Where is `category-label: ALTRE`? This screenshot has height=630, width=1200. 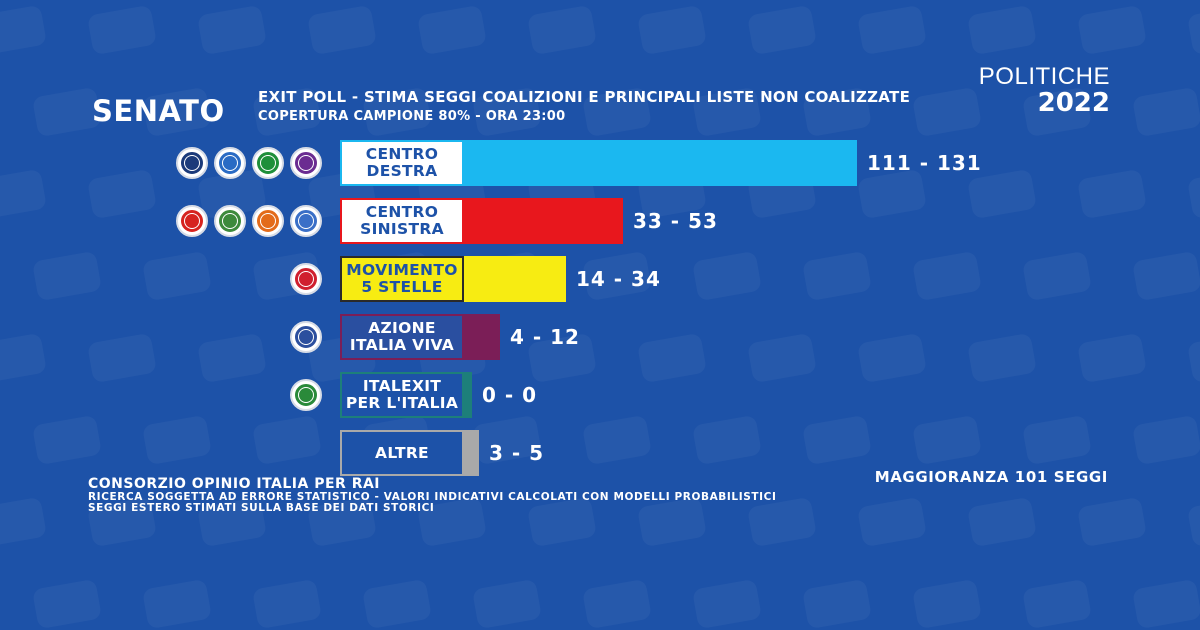
category-label: ALTRE is located at coordinates (402, 453).